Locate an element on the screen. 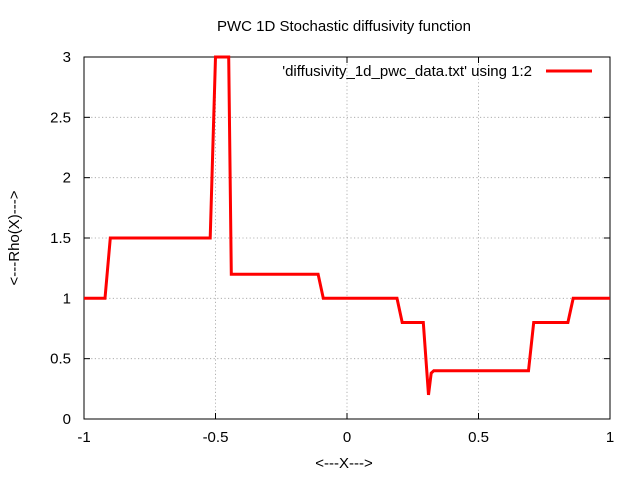 The image size is (640, 480). x-tick-label: 1 is located at coordinates (610, 437).